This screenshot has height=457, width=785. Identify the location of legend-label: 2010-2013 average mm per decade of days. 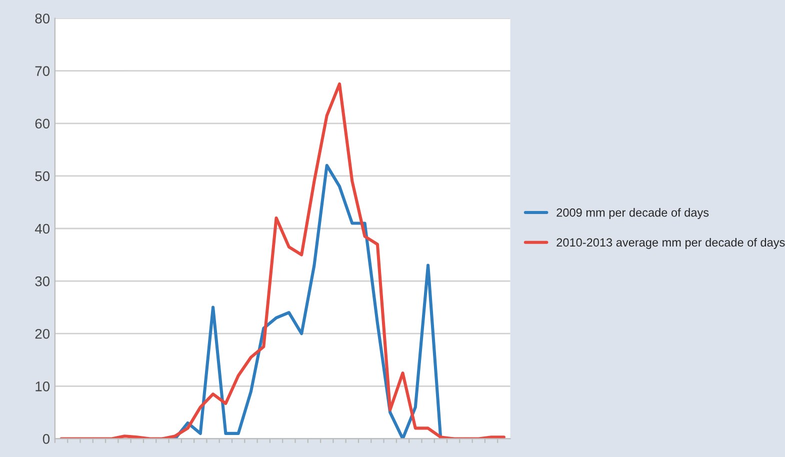
(670, 243).